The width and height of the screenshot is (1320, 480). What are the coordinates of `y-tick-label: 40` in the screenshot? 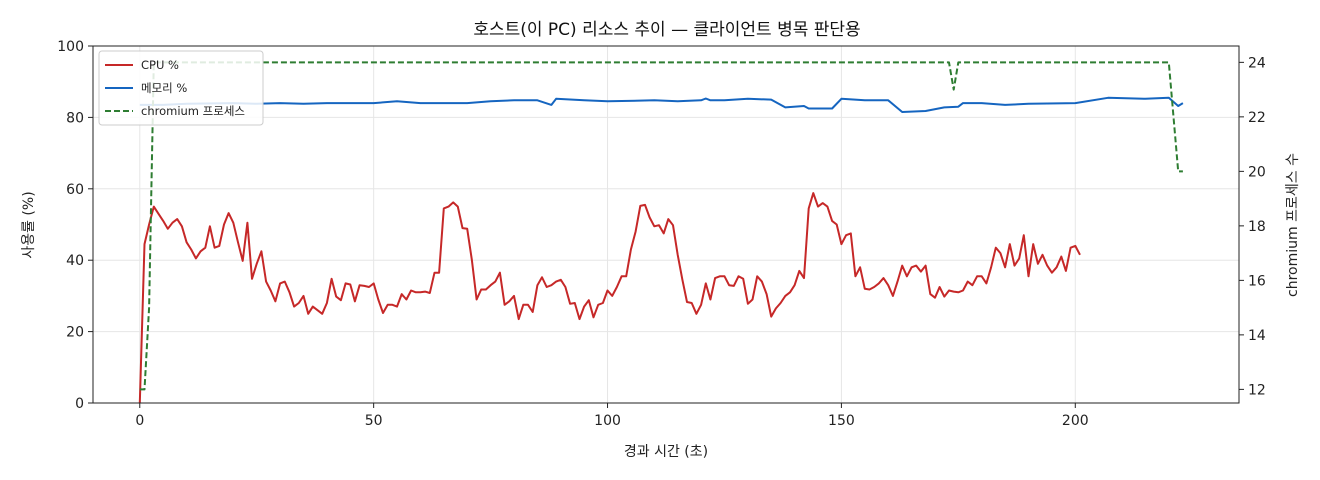 It's located at (75, 261).